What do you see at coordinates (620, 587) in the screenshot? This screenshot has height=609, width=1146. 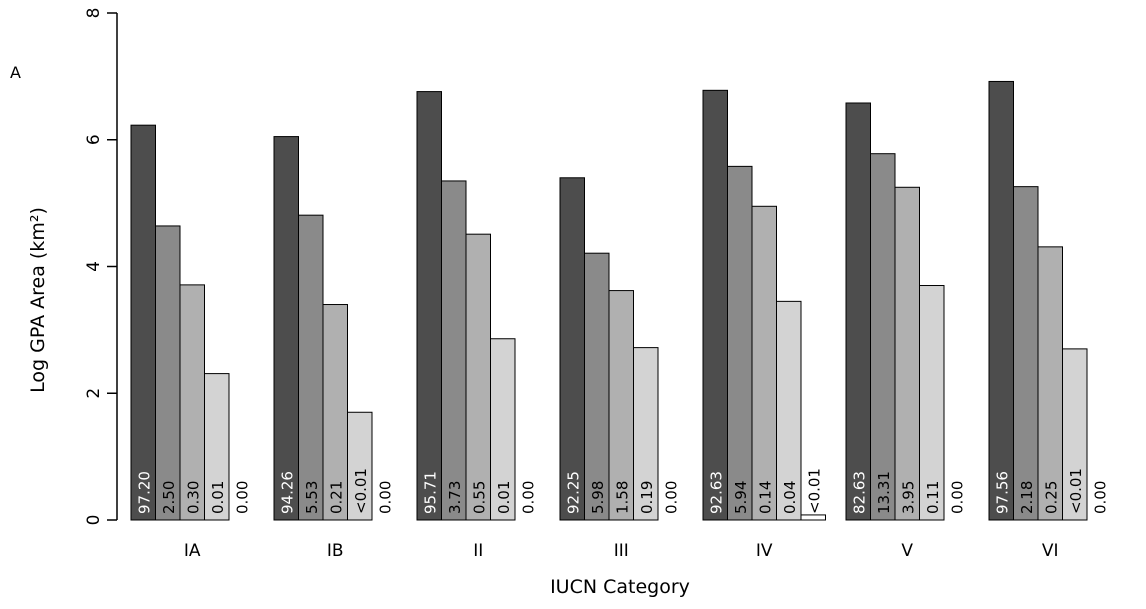 I see `x-axis-label: IUCN Category` at bounding box center [620, 587].